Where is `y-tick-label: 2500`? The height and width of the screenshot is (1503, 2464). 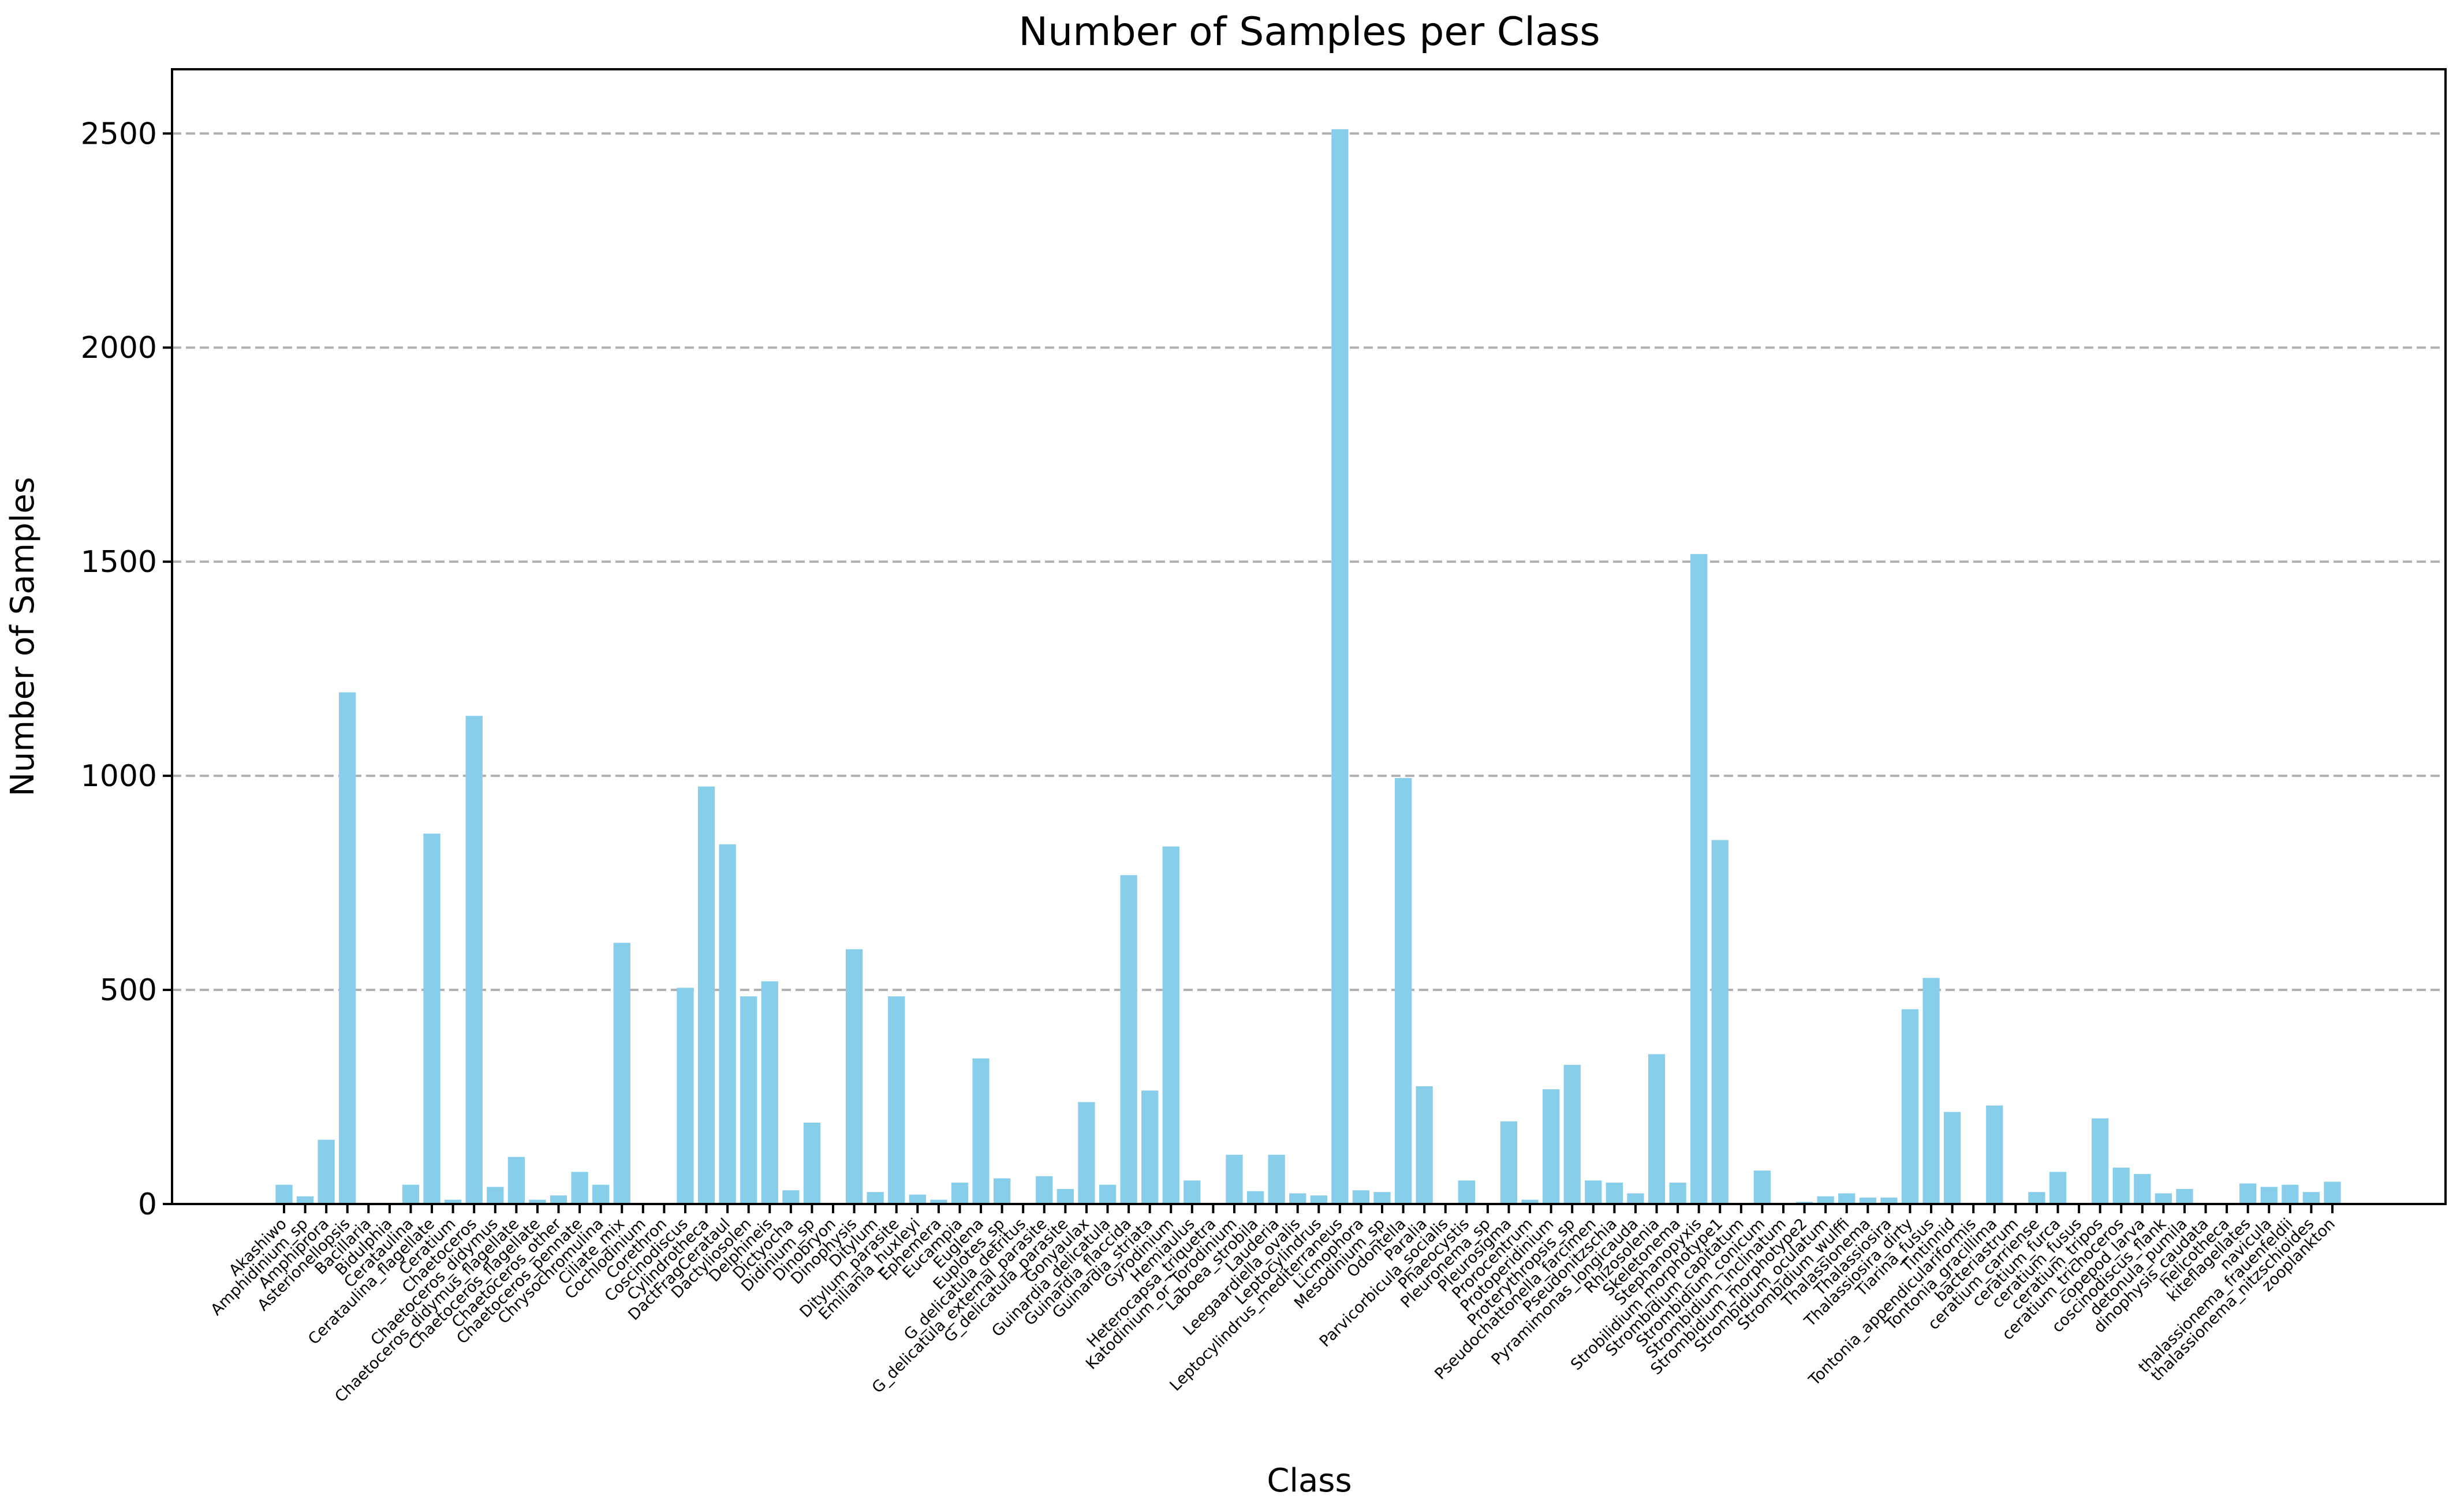
y-tick-label: 2500 is located at coordinates (119, 134).